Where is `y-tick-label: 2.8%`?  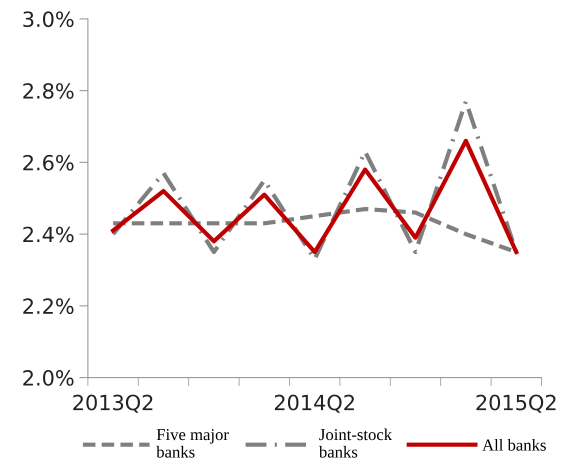
y-tick-label: 2.8% is located at coordinates (48, 91).